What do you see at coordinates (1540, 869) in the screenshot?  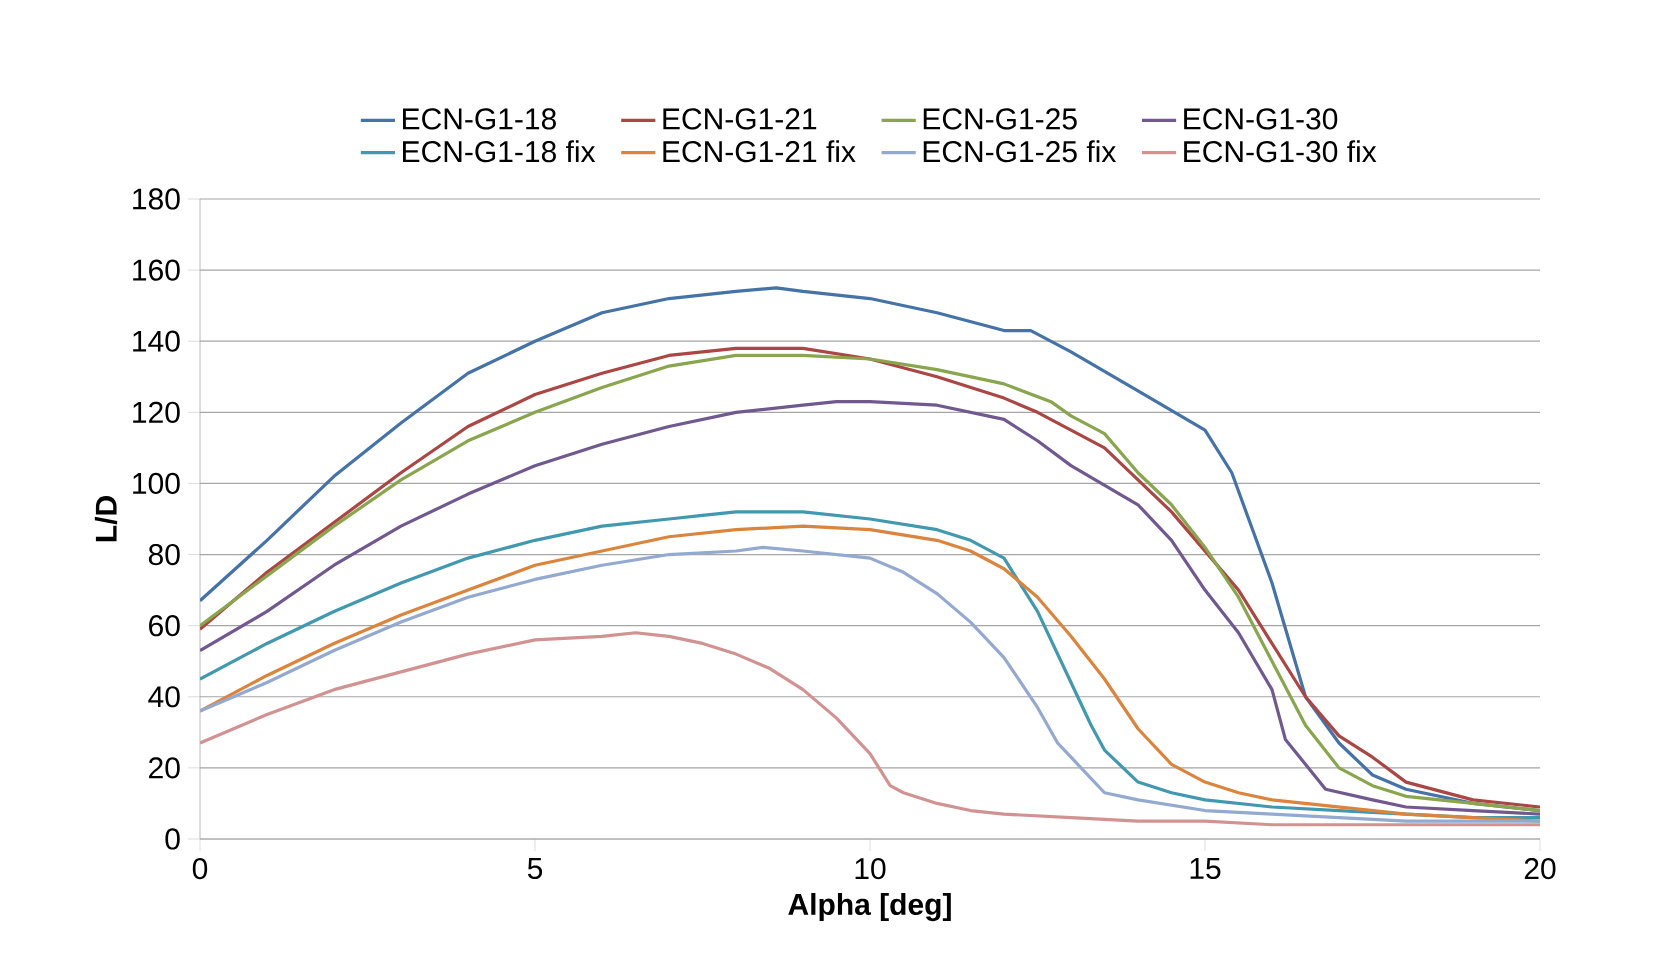 I see `x-tick-label: 20` at bounding box center [1540, 869].